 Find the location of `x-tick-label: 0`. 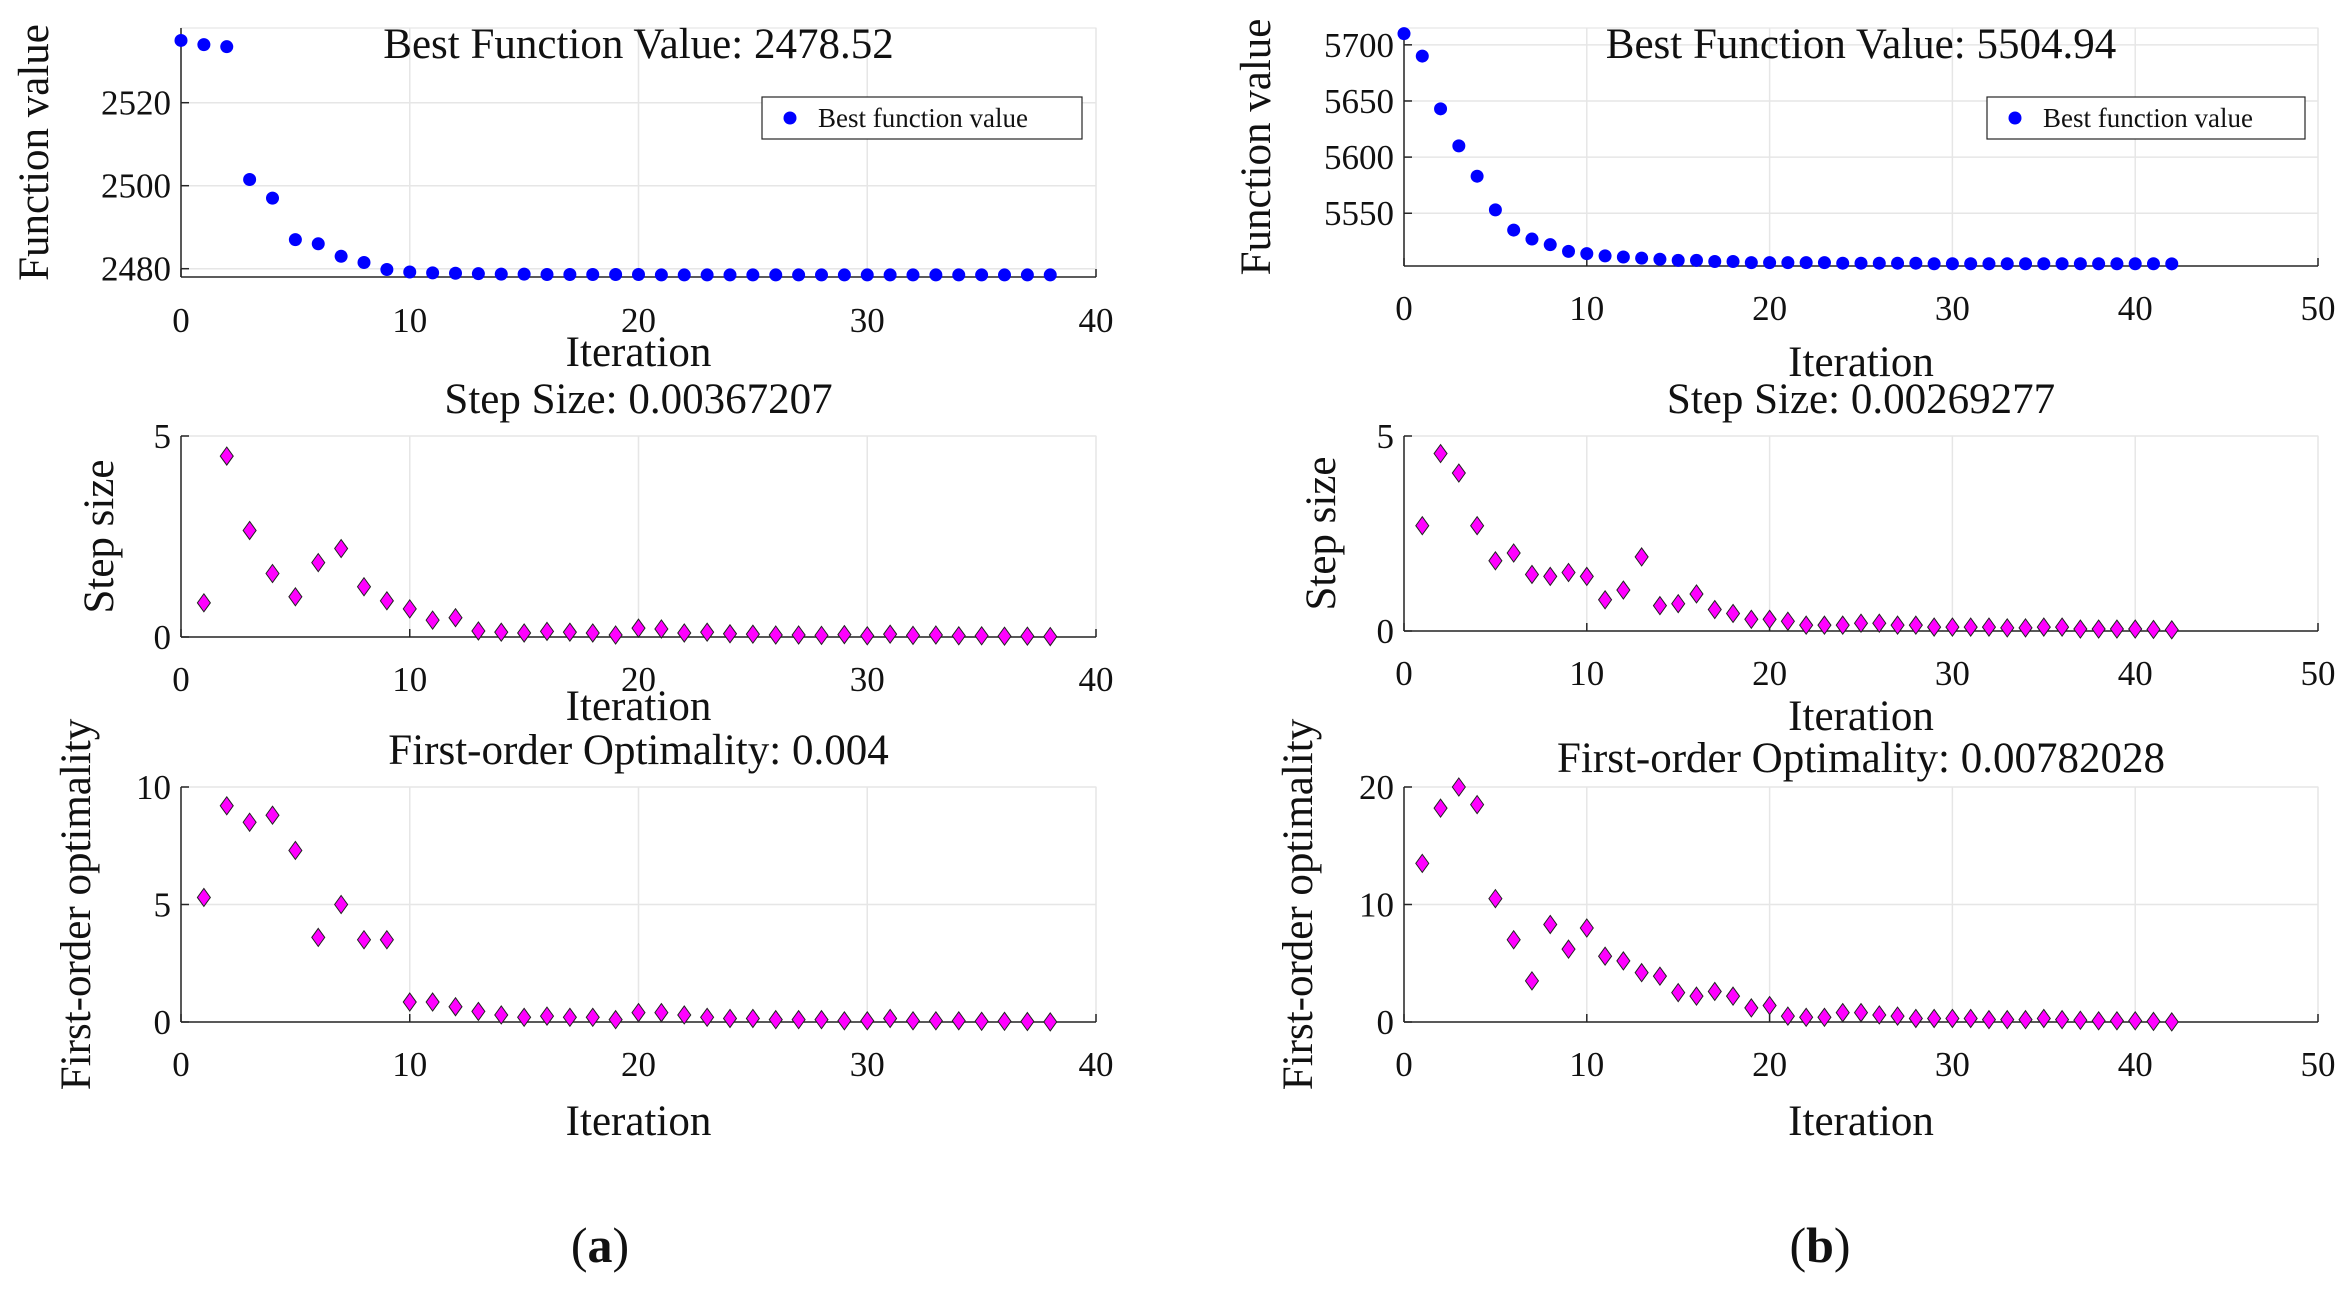

x-tick-label: 0 is located at coordinates (1404, 308).